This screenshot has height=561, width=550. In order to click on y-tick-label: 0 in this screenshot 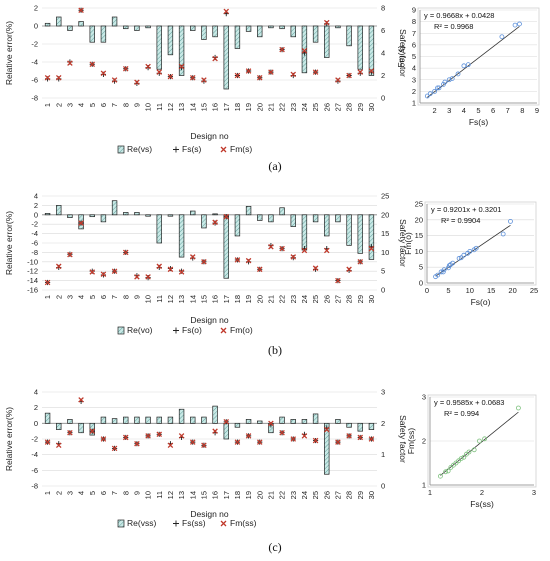, I will do `click(421, 283)`.